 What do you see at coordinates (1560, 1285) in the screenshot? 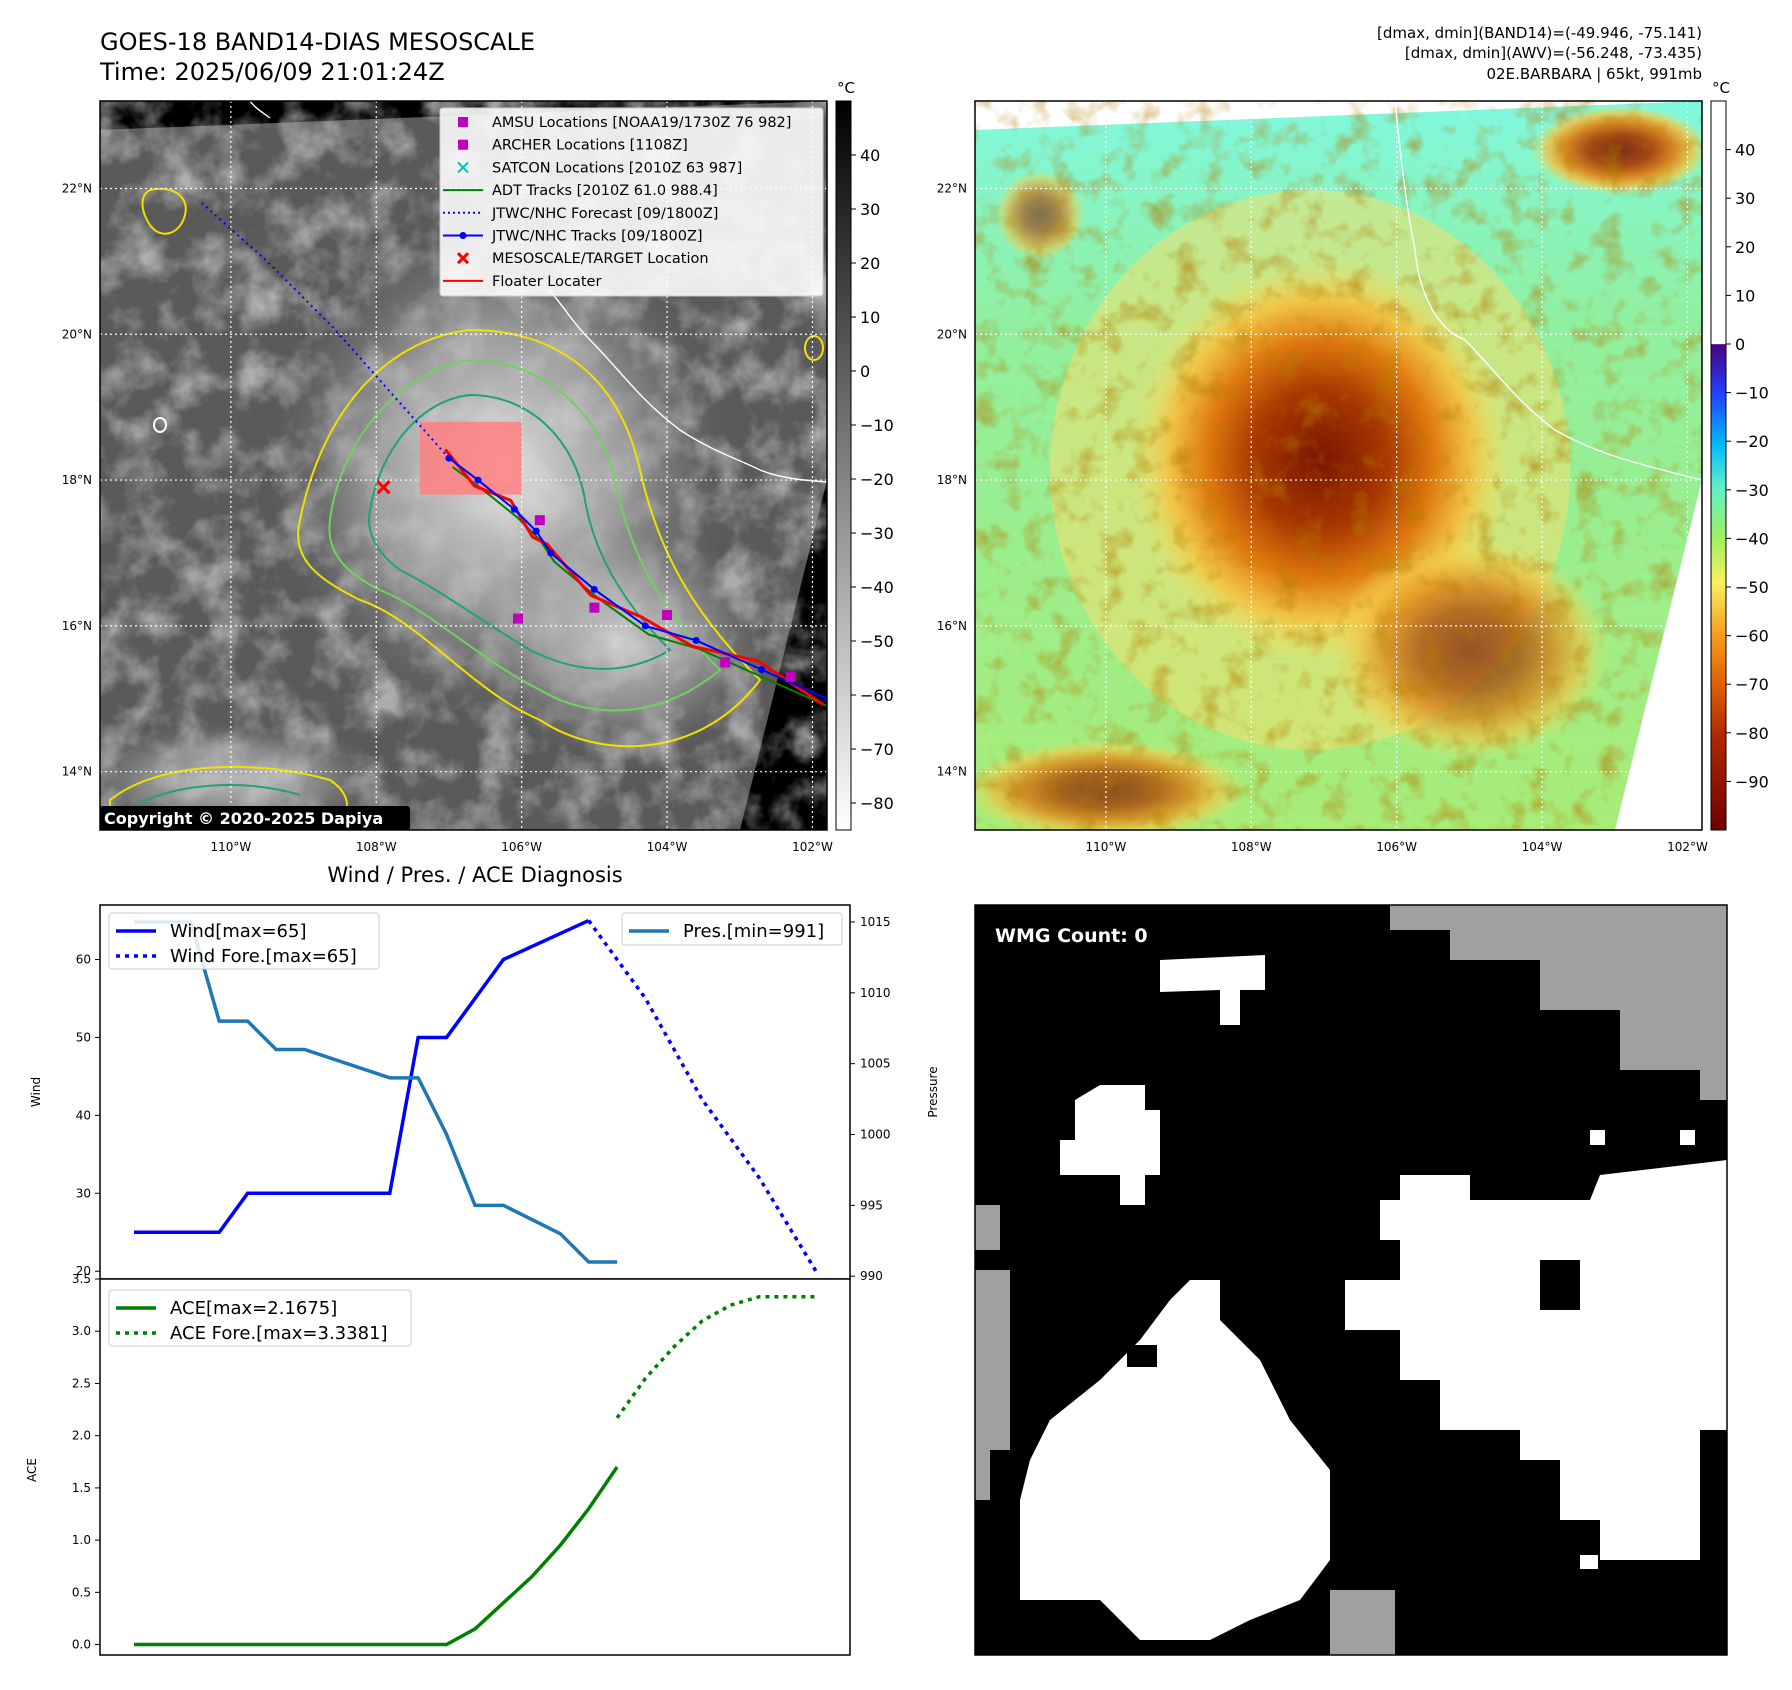
I see `wmg-black-hole` at bounding box center [1560, 1285].